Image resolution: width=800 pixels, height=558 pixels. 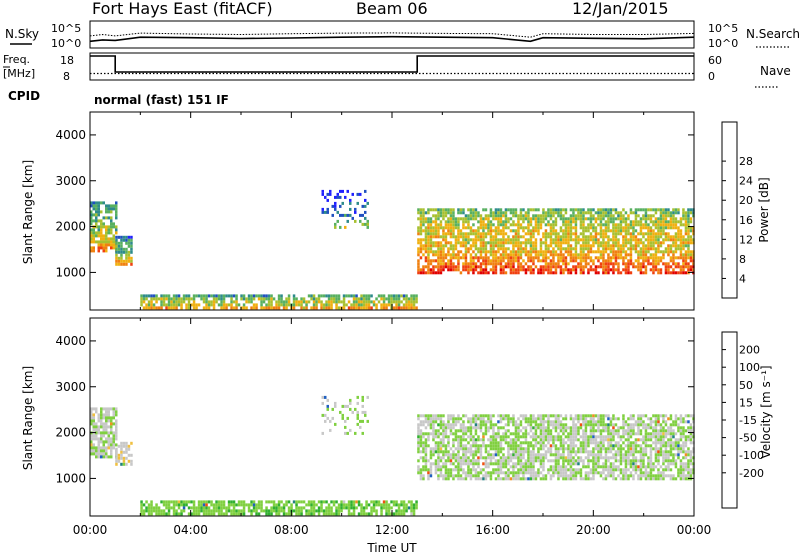 I want to click on colorbar-tick-label: 15, so click(x=746, y=402).